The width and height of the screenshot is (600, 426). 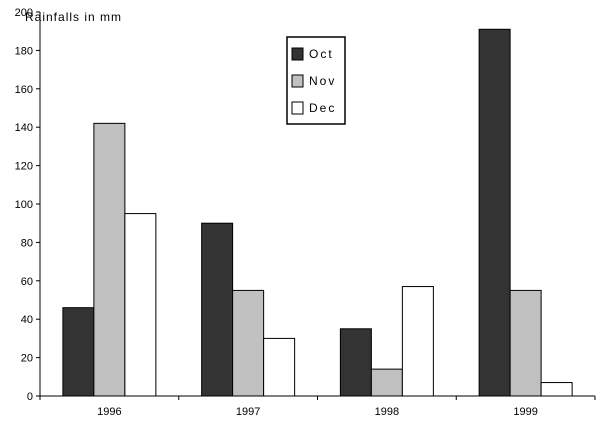 I want to click on y-tick-label: 80, so click(x=27, y=243).